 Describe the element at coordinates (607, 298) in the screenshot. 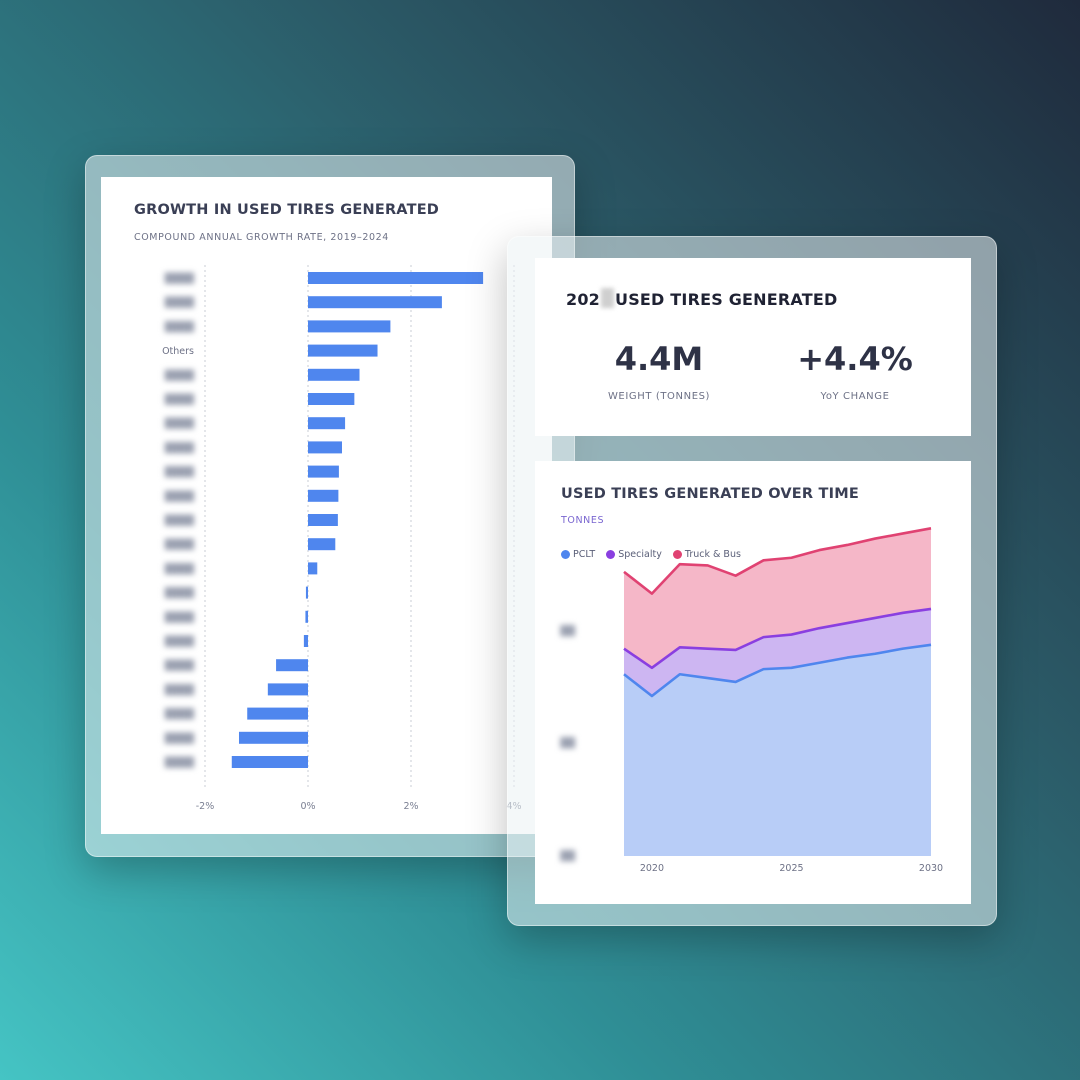

I see `redaction-mark` at that location.